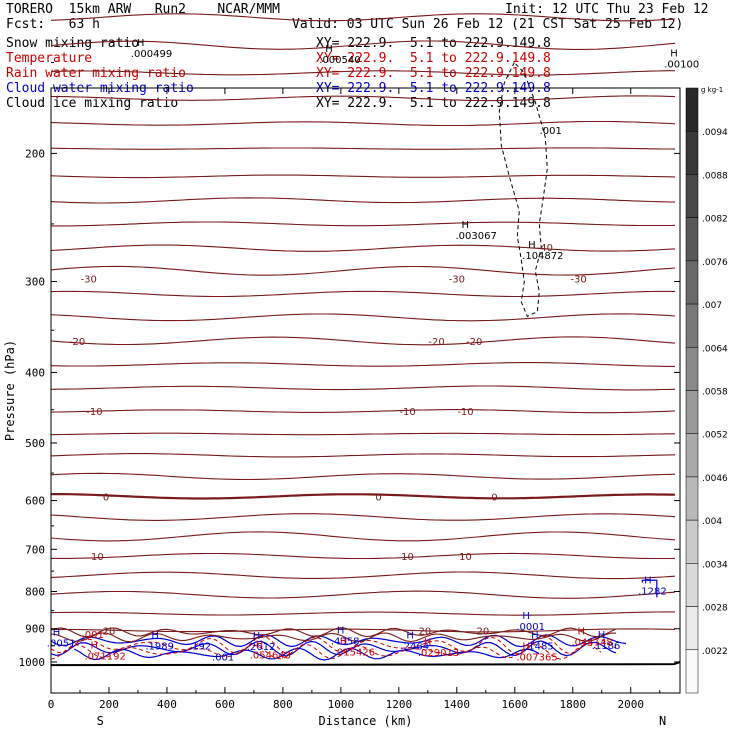 The width and height of the screenshot is (740, 740). Describe the element at coordinates (715, 652) in the screenshot. I see `colorbar-label: .0022` at that location.